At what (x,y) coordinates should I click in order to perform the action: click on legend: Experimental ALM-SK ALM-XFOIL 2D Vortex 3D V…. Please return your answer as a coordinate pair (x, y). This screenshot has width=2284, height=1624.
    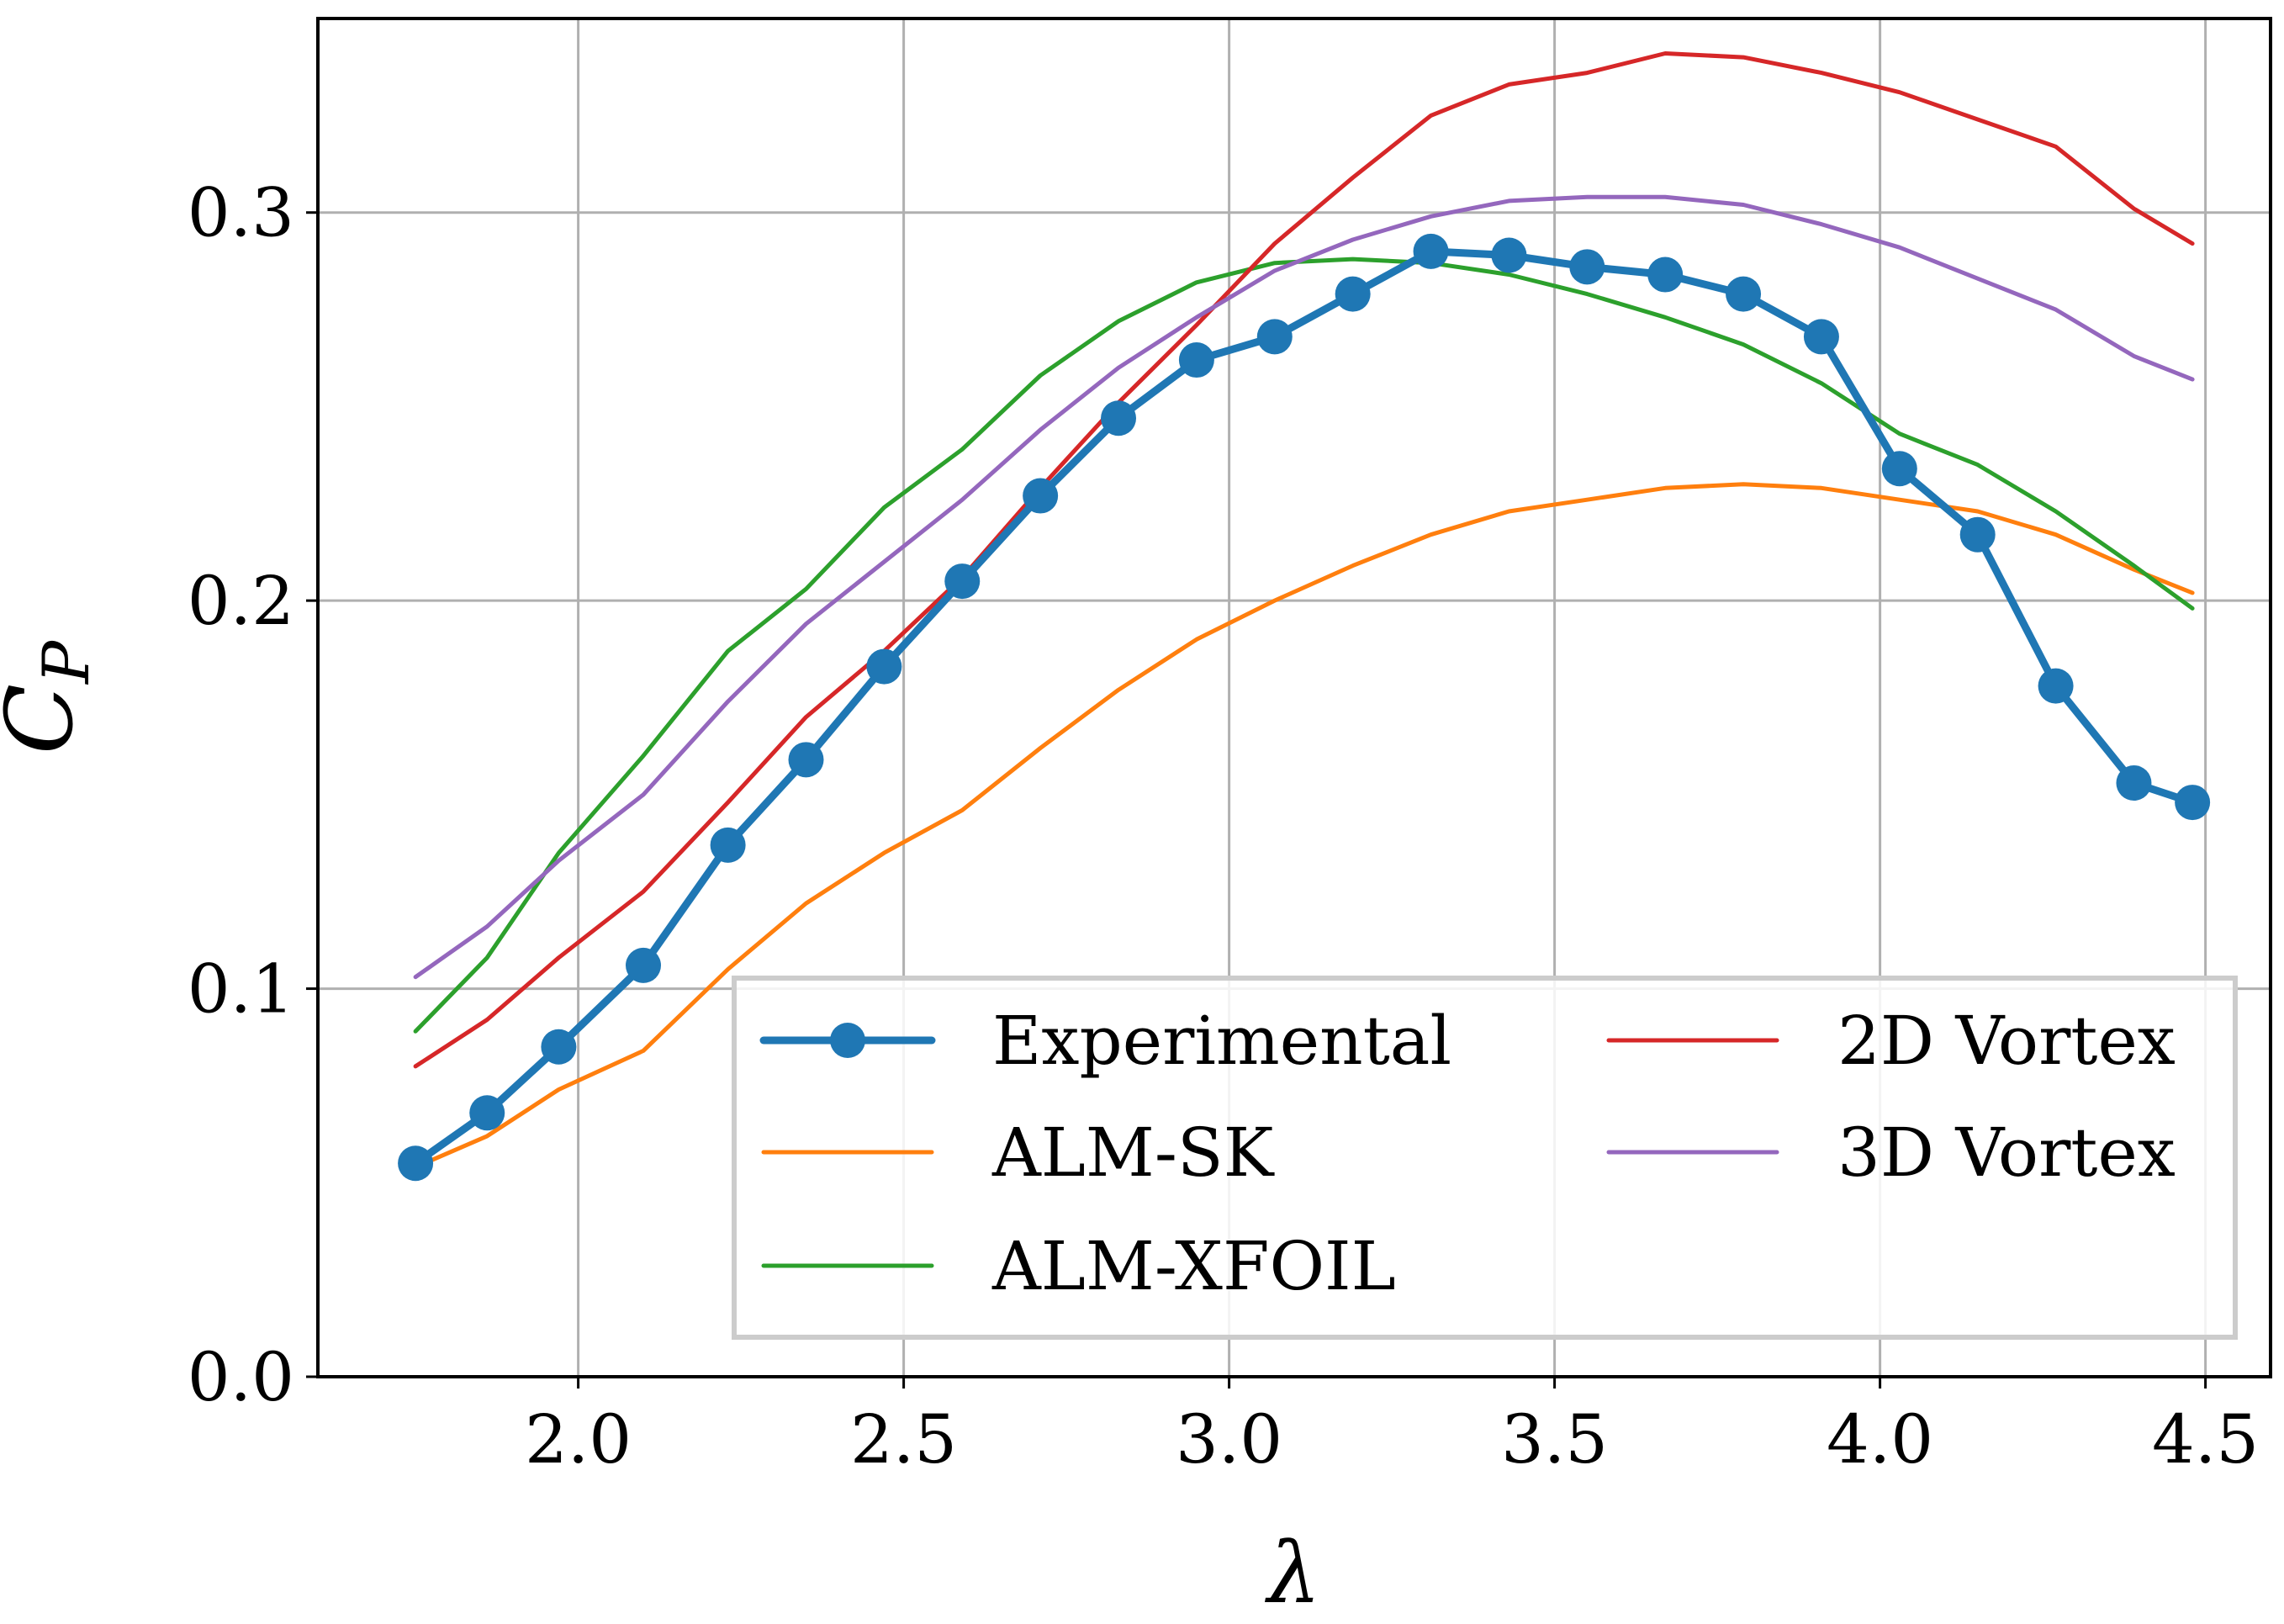
    Looking at the image, I should click on (1485, 1158).